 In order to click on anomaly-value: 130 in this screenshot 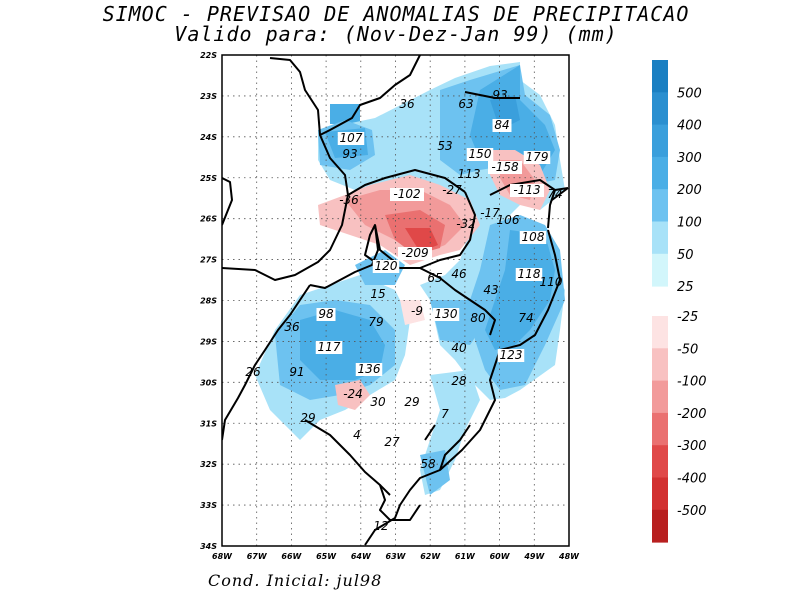, I will do `click(446, 314)`.